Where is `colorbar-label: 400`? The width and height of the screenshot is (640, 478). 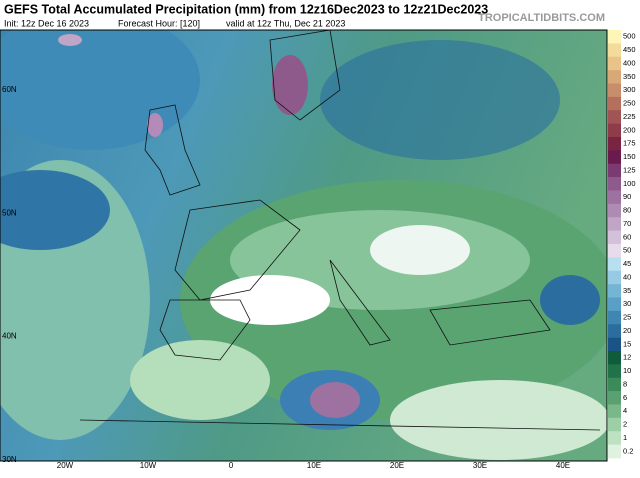
colorbar-label: 400 is located at coordinates (629, 62).